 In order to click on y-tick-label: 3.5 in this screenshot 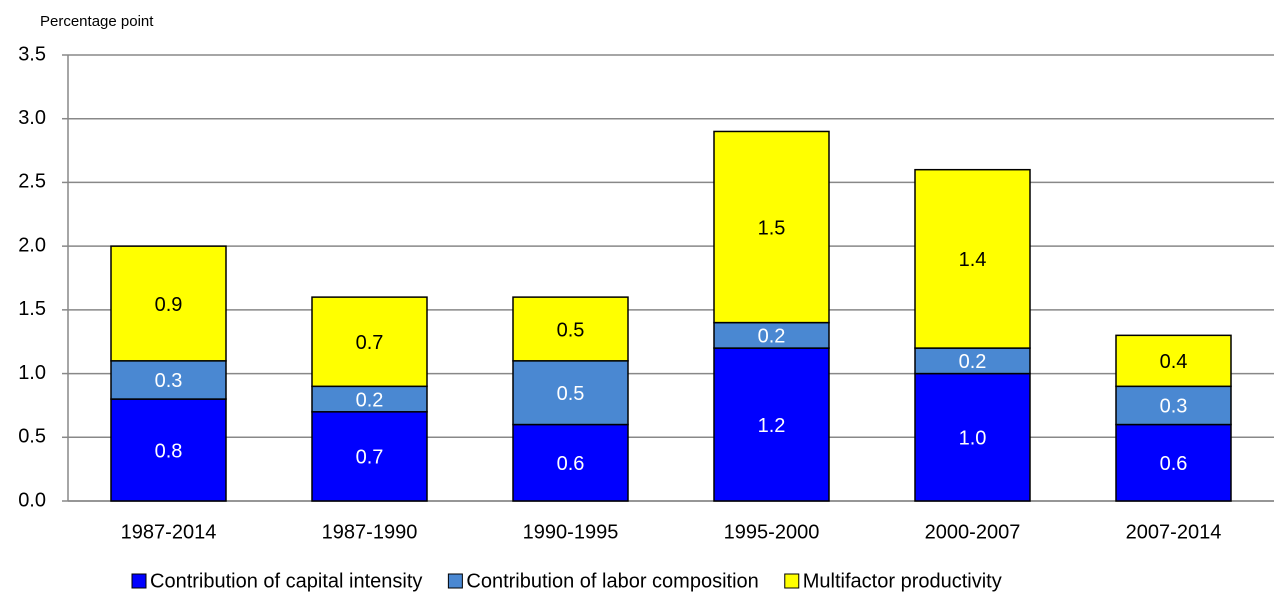, I will do `click(32, 54)`.